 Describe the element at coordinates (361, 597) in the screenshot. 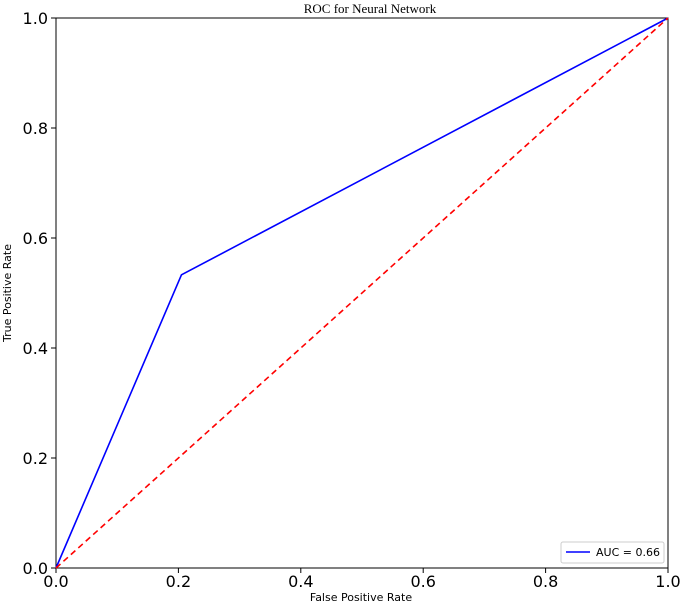

I see `x-axis-label: False Positive Rate` at that location.